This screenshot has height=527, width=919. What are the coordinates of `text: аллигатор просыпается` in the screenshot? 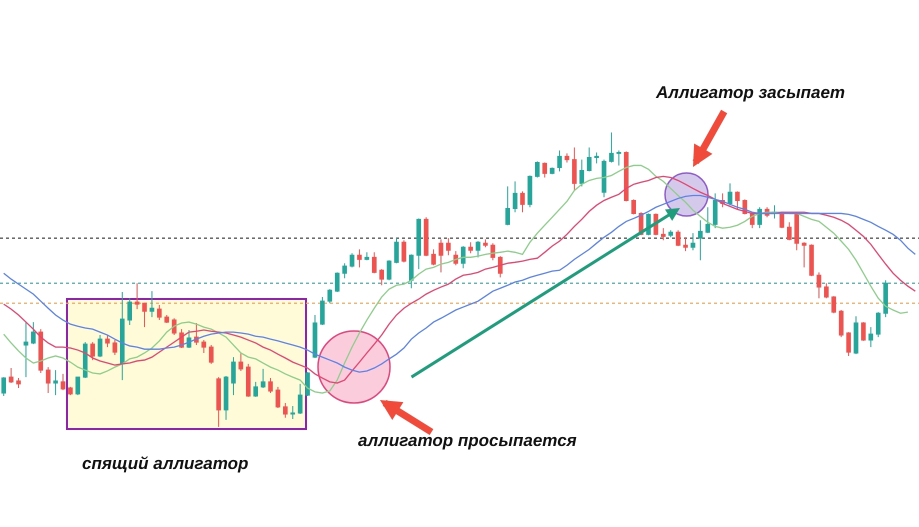 It's located at (467, 440).